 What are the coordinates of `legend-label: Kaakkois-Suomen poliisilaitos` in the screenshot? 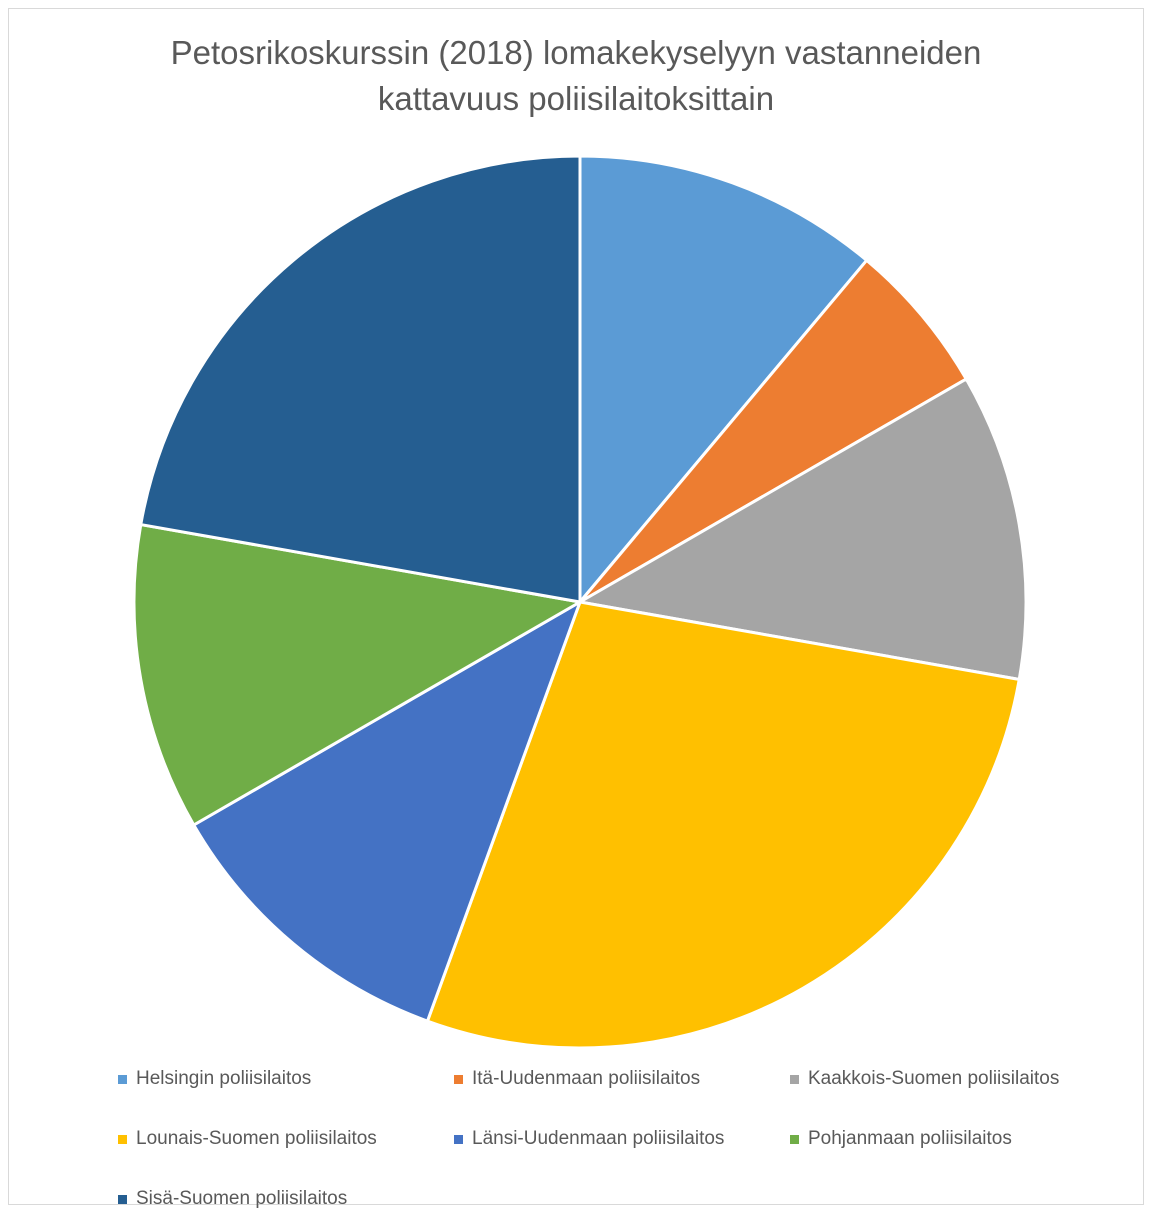 It's located at (934, 1078).